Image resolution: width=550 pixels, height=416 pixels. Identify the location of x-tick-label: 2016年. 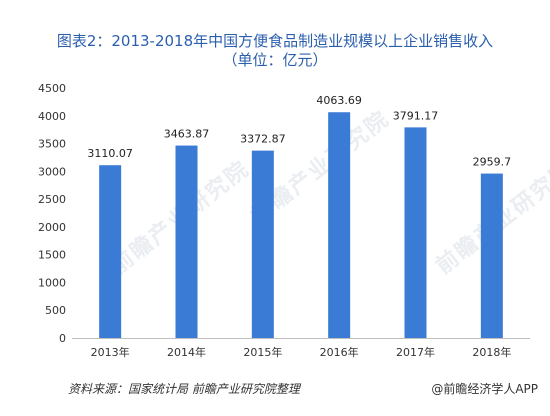
(339, 352).